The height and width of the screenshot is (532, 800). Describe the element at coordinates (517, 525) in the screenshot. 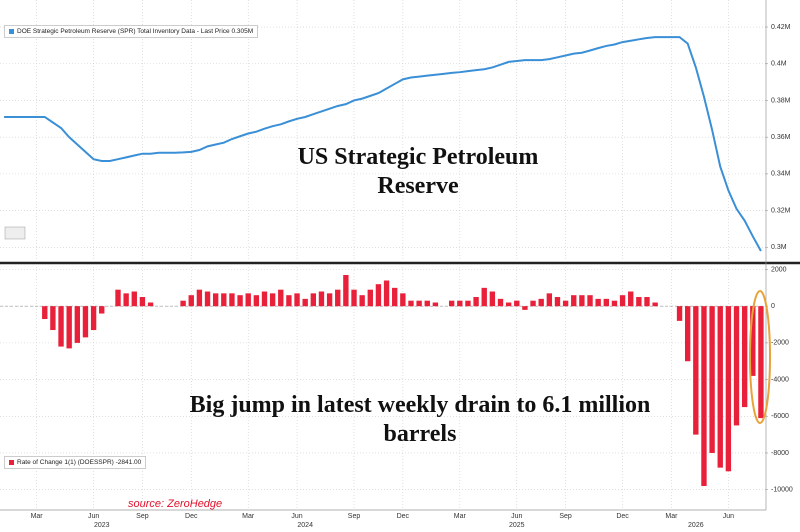

I see `x-year-label: 2025` at that location.